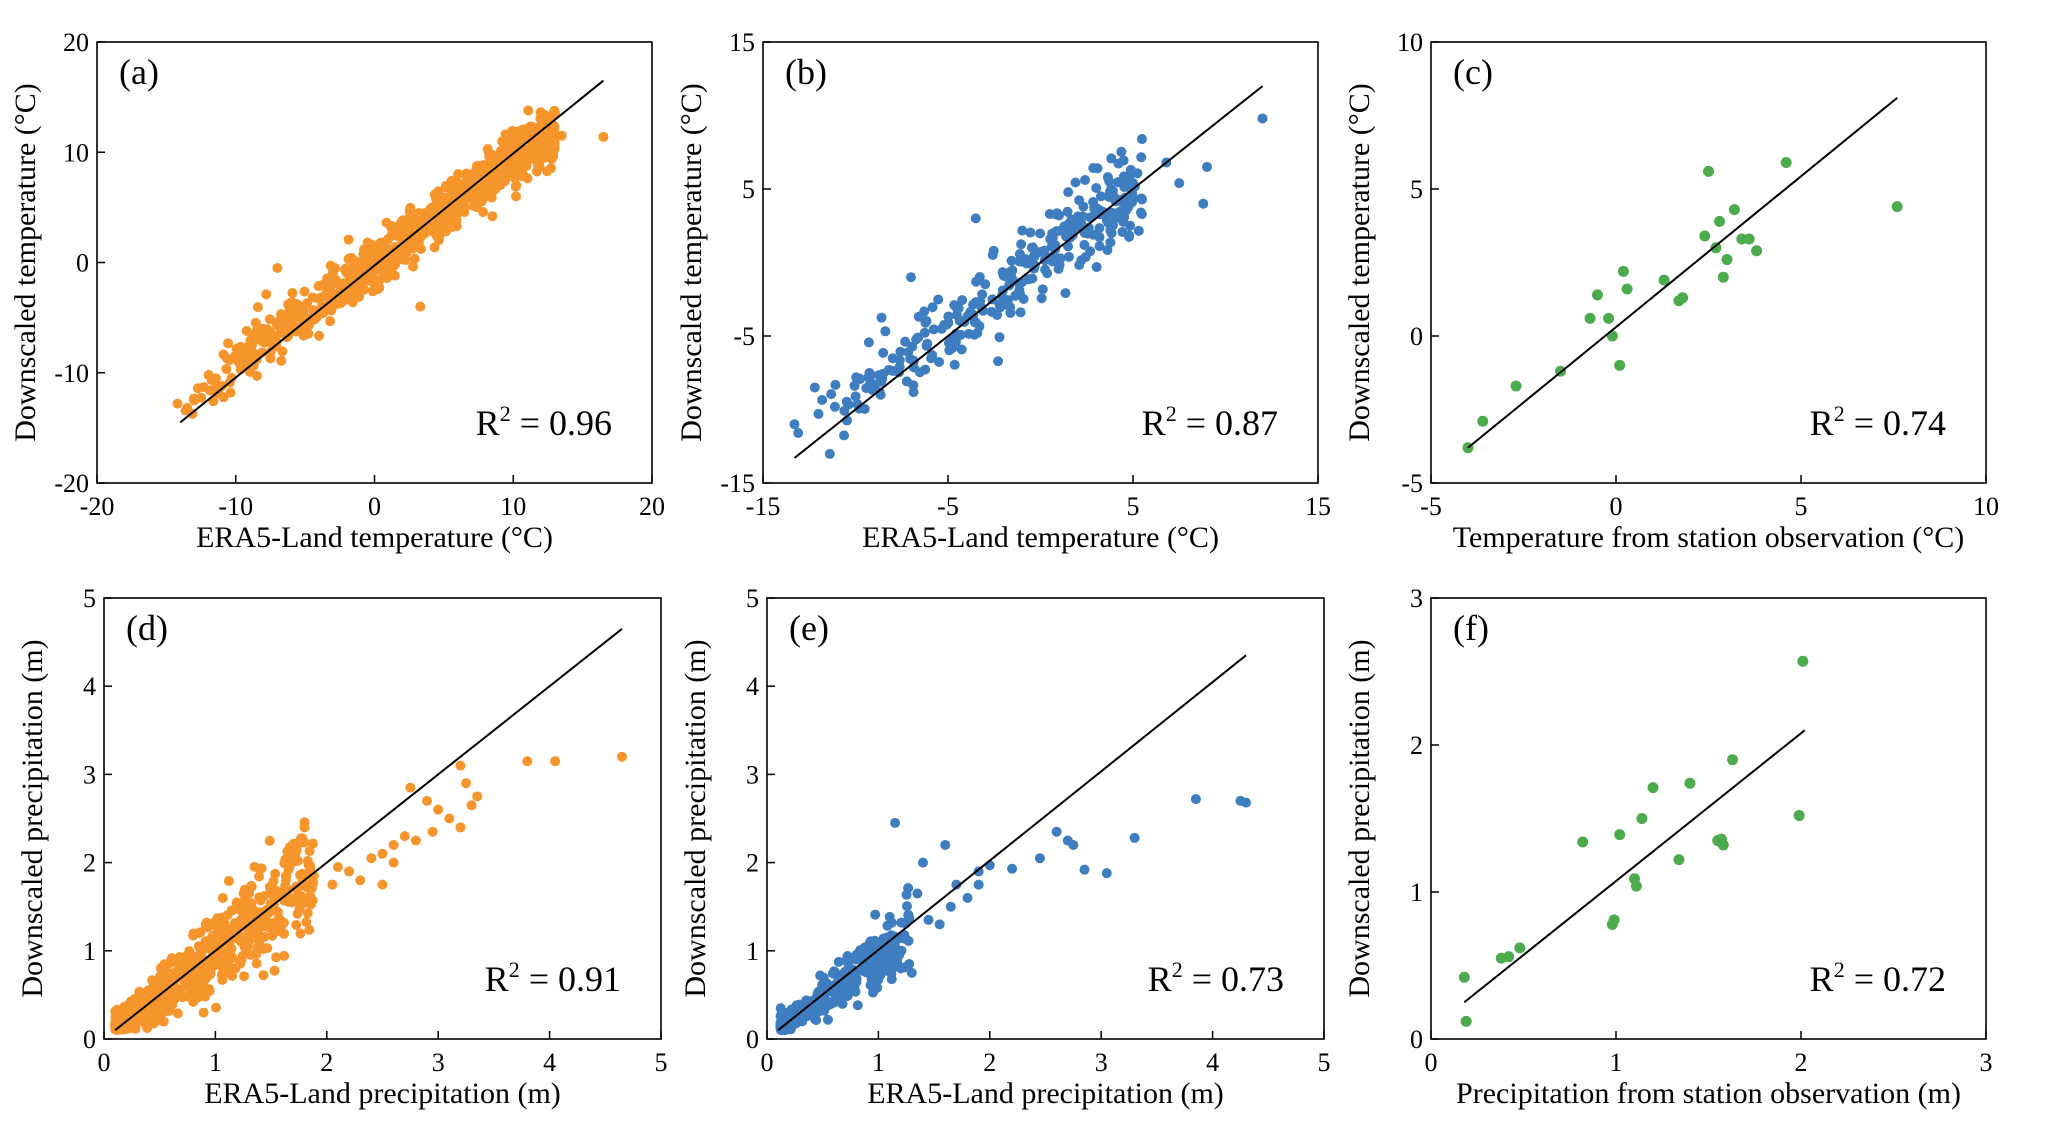 The height and width of the screenshot is (1141, 2067). Describe the element at coordinates (752, 863) in the screenshot. I see `y-tick-label: 2` at that location.